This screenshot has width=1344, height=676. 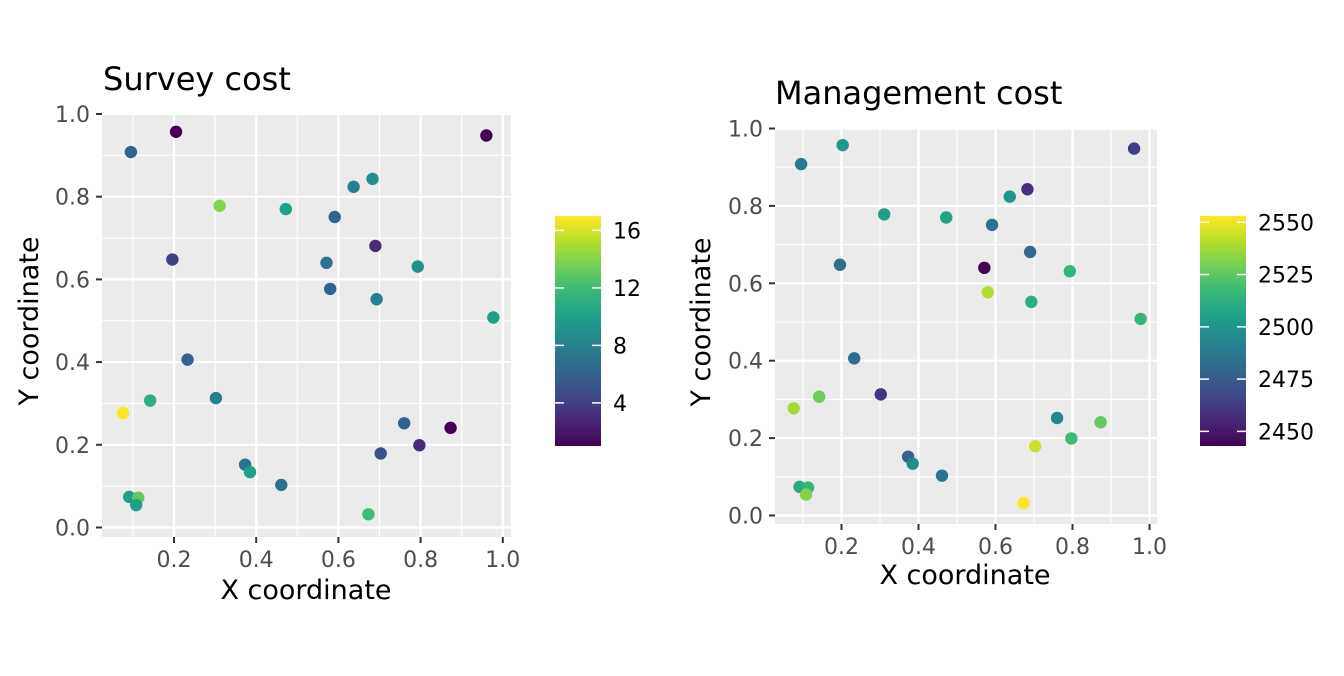 What do you see at coordinates (1286, 223) in the screenshot?
I see `colorbar-tick-label: 2550` at bounding box center [1286, 223].